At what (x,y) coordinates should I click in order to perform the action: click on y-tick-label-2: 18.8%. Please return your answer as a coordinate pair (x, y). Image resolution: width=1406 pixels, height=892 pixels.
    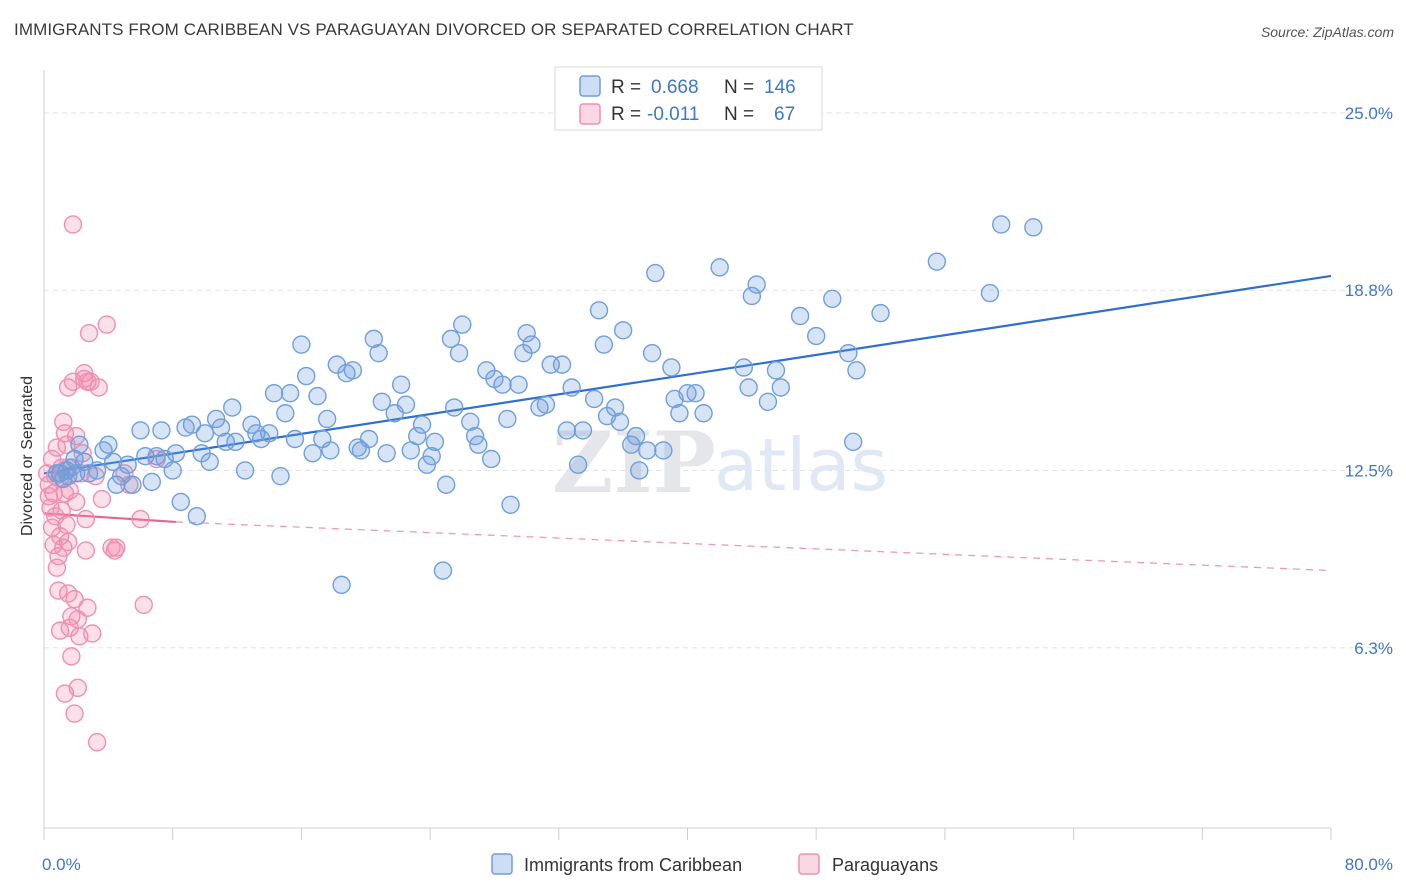
    Looking at the image, I should click on (1369, 290).